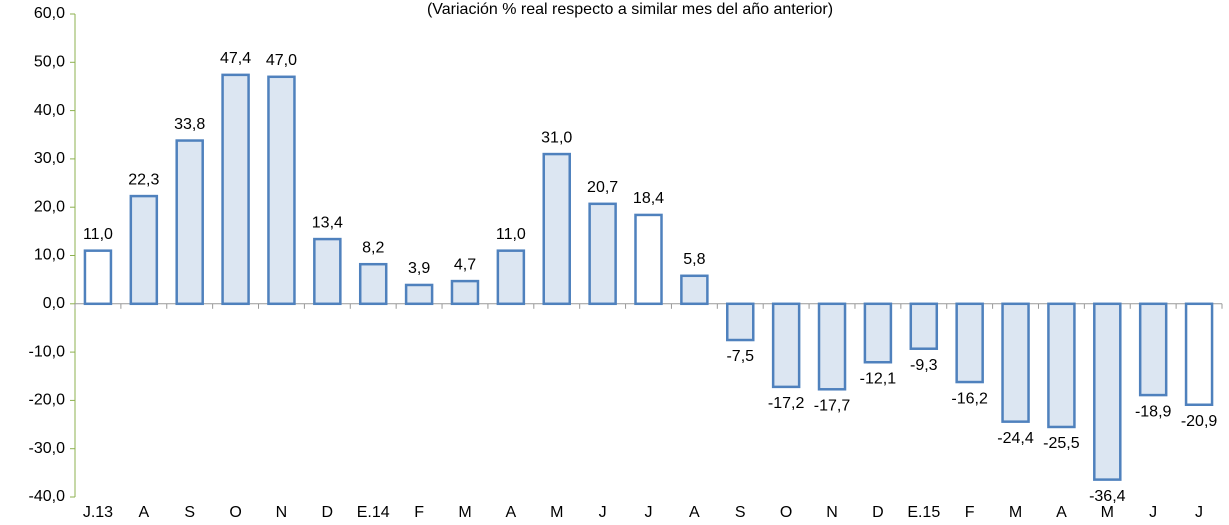 This screenshot has width=1229, height=525. I want to click on value-label: -36,4, so click(1107, 496).